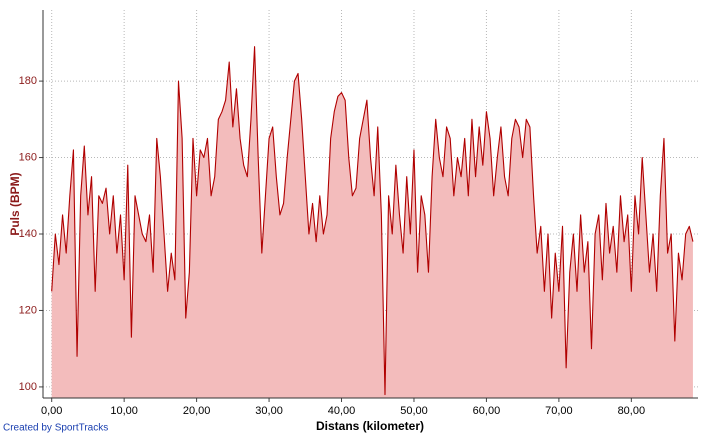  I want to click on y-tick-label: 100, so click(28, 387).